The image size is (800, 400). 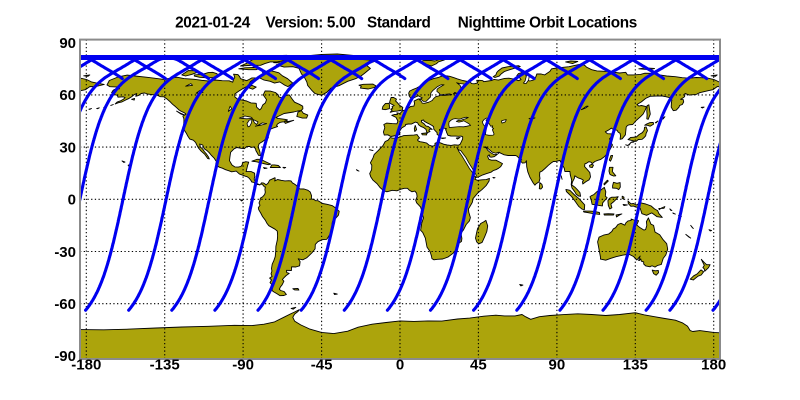 I want to click on svg-text: 135, so click(x=635, y=365).